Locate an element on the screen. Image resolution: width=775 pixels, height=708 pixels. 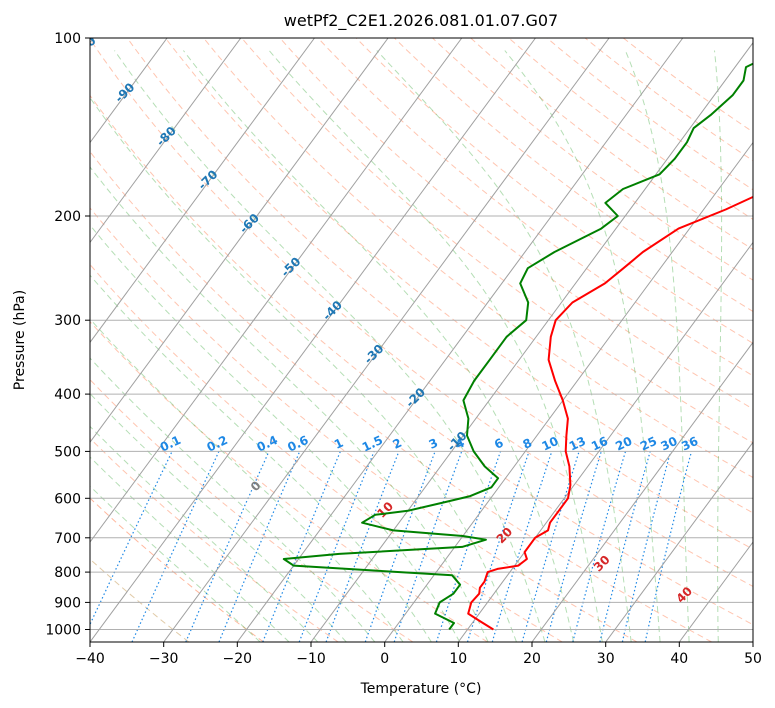
mixing-ratio-label: 20 is located at coordinates (623, 444).